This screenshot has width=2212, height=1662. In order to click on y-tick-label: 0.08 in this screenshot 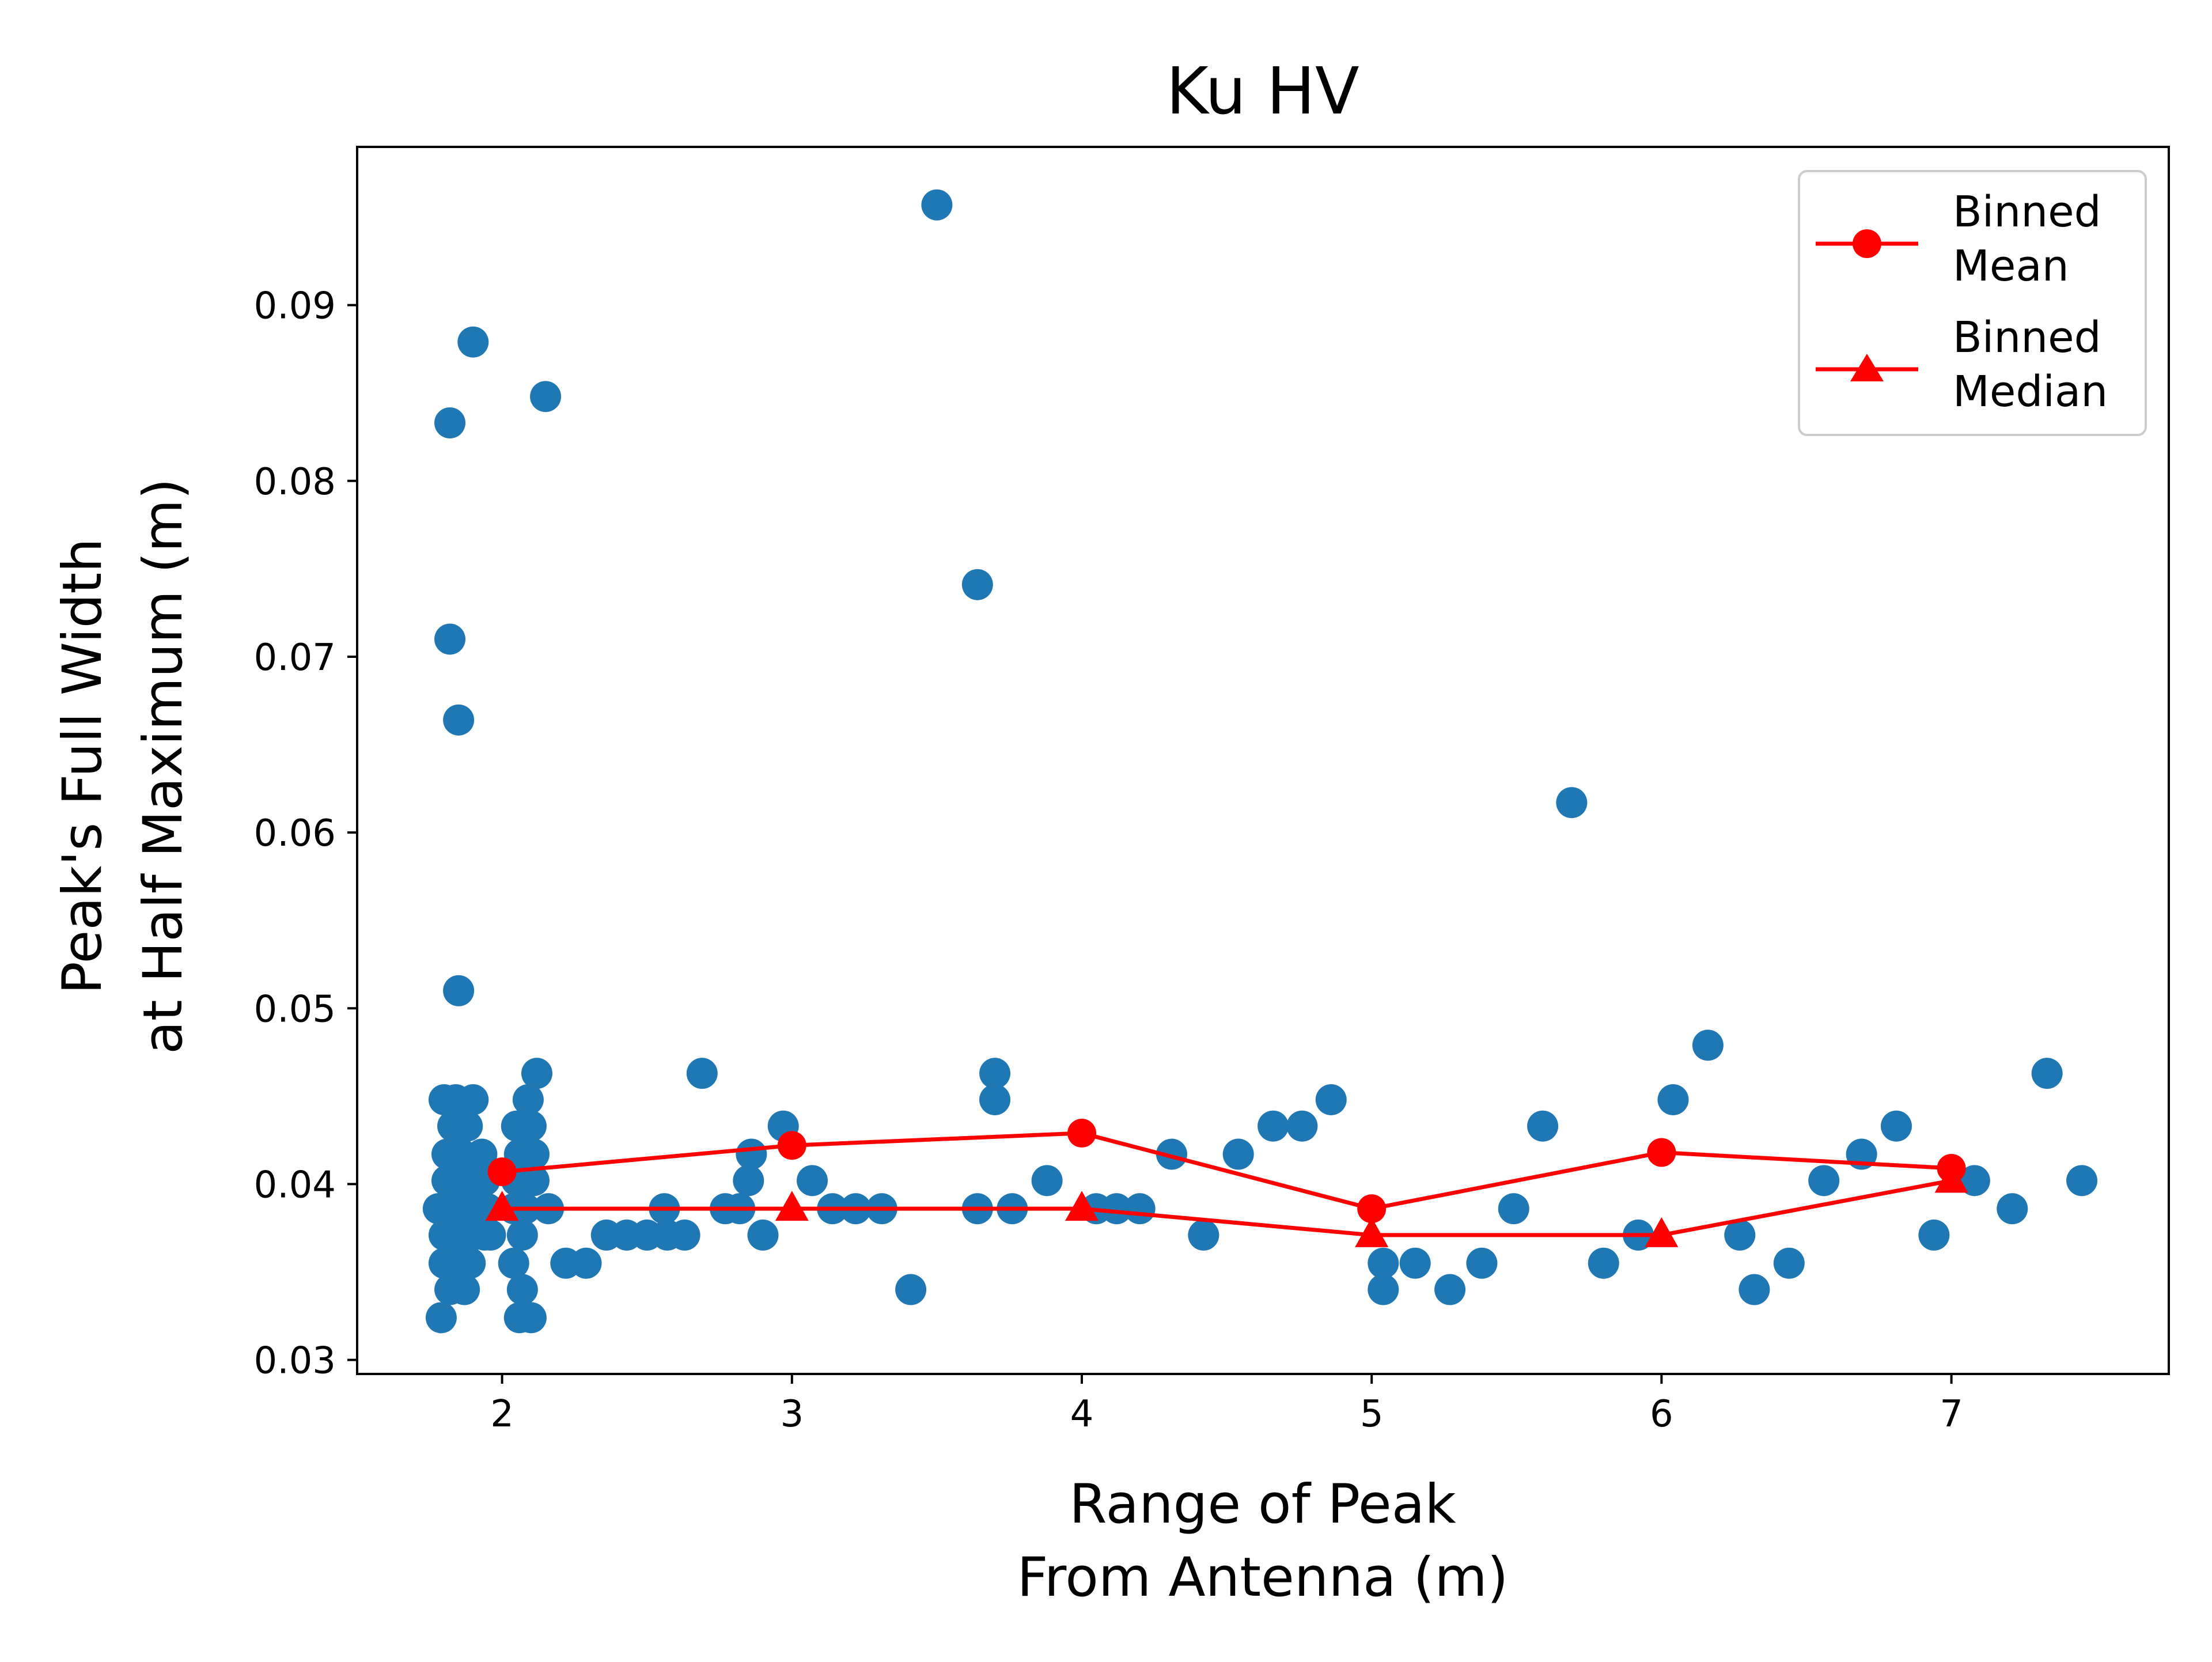, I will do `click(295, 482)`.